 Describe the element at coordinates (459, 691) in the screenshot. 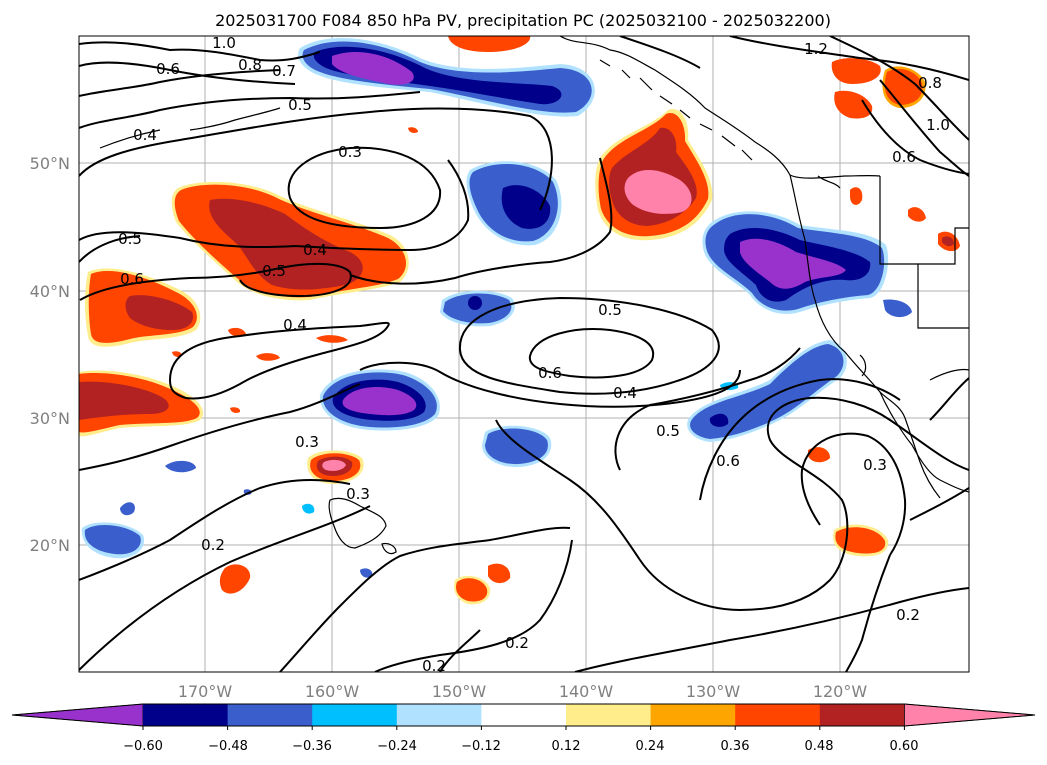

I see `lon-label: 150°W` at that location.